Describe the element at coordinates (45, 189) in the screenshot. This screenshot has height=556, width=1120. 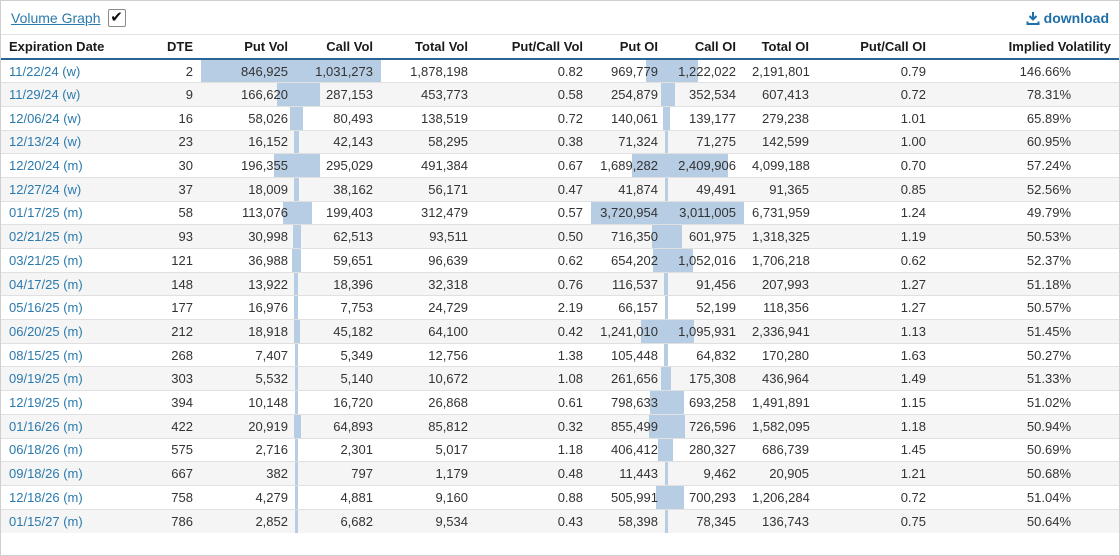
I see `expiration-date-link: 12/27/24 (w)` at that location.